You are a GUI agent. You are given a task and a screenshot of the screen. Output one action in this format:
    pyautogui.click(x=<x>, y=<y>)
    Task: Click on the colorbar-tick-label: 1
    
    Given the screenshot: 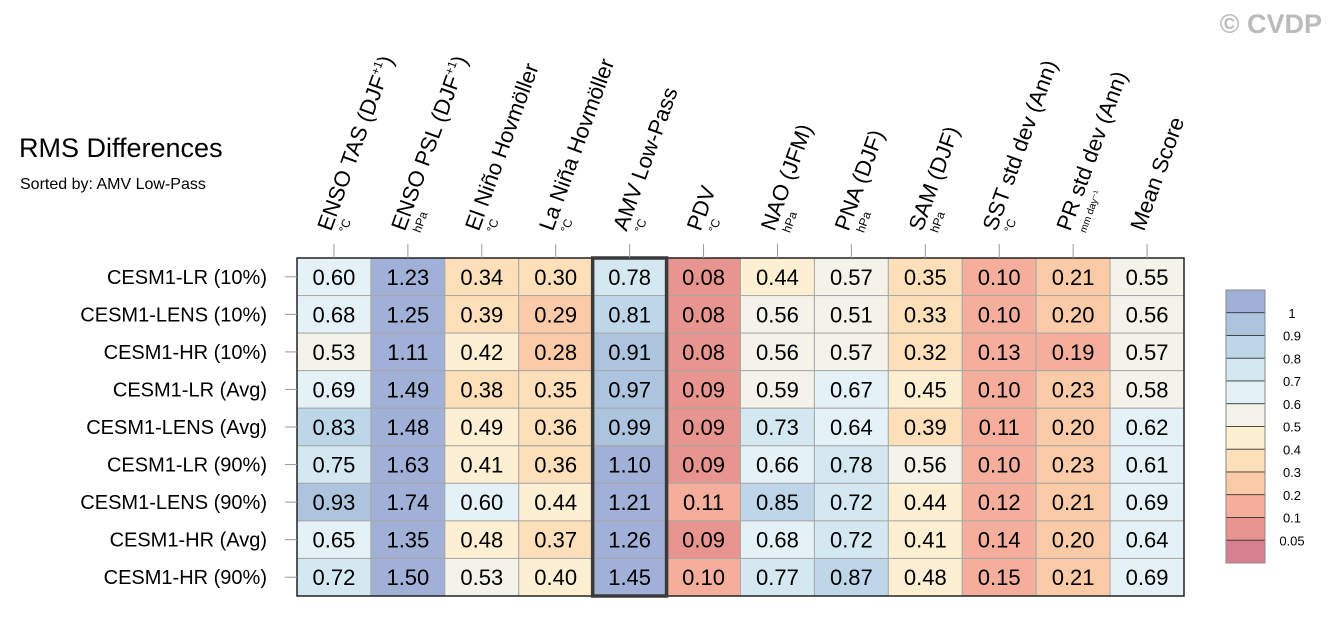 What is the action you would take?
    pyautogui.click(x=1291, y=313)
    